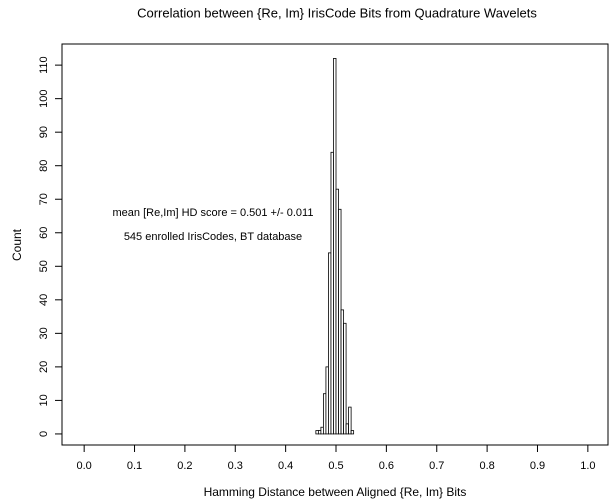 Image resolution: width=613 pixels, height=504 pixels. What do you see at coordinates (44, 65) in the screenshot?
I see `y-tick-label: 110` at bounding box center [44, 65].